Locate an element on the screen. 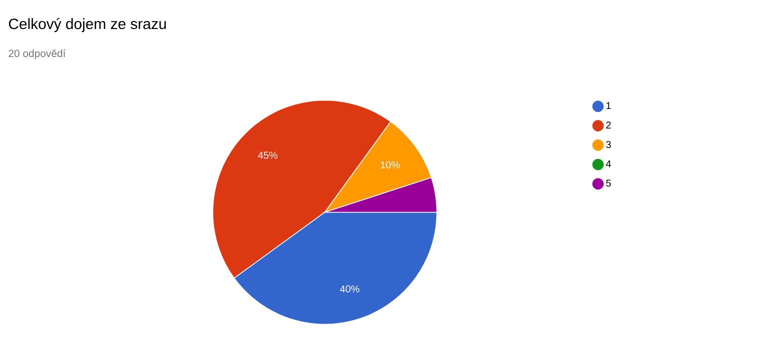 The width and height of the screenshot is (779, 350). text: Celkový dojem ze srazu is located at coordinates (87, 25).